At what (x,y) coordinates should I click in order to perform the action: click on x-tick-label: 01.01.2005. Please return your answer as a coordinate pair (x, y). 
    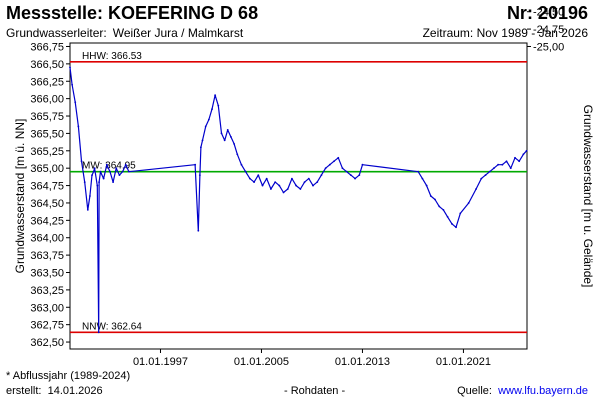
    Looking at the image, I should click on (261, 362).